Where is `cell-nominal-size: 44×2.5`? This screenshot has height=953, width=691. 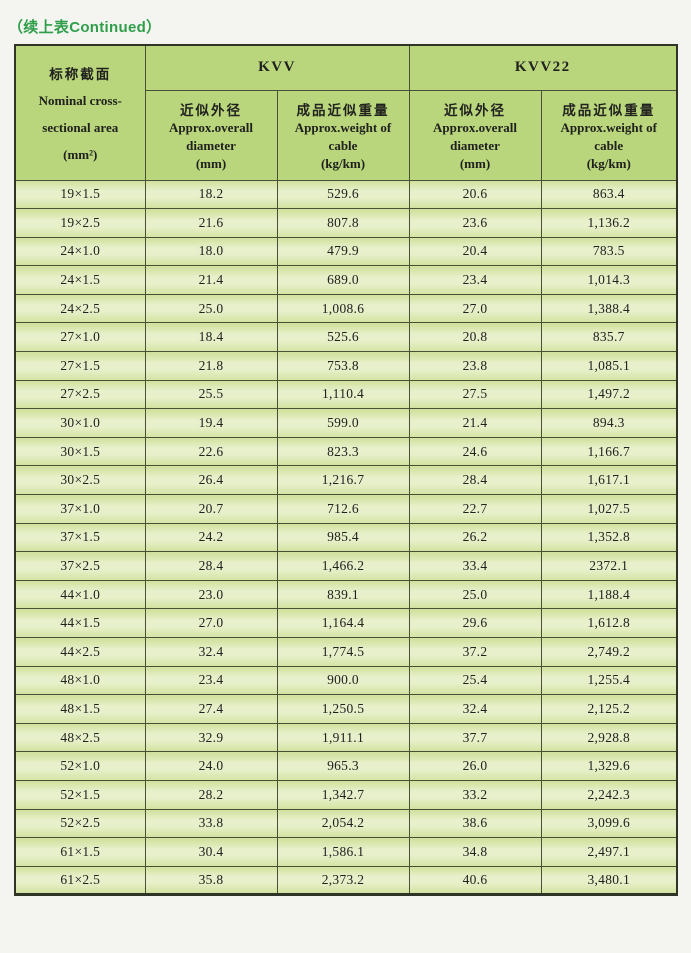 cell-nominal-size: 44×2.5 is located at coordinates (80, 652).